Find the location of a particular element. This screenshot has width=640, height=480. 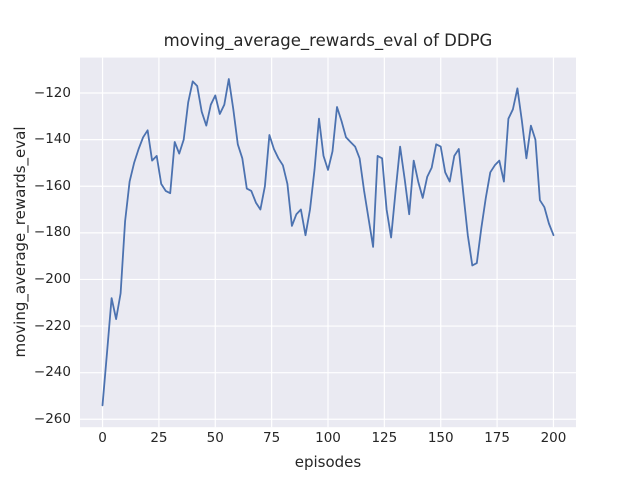

chart-title: moving_average_rewards_eval of DDPG is located at coordinates (328, 40).